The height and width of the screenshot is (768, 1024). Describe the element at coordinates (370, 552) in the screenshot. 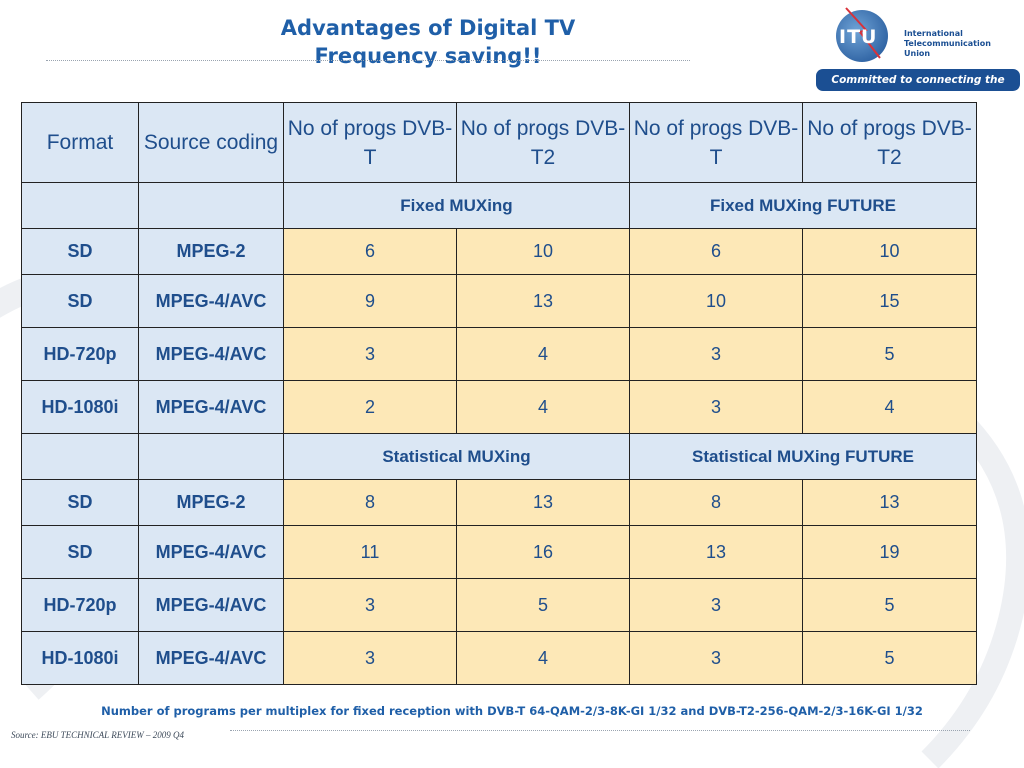

I see `value-cell: 11` at that location.